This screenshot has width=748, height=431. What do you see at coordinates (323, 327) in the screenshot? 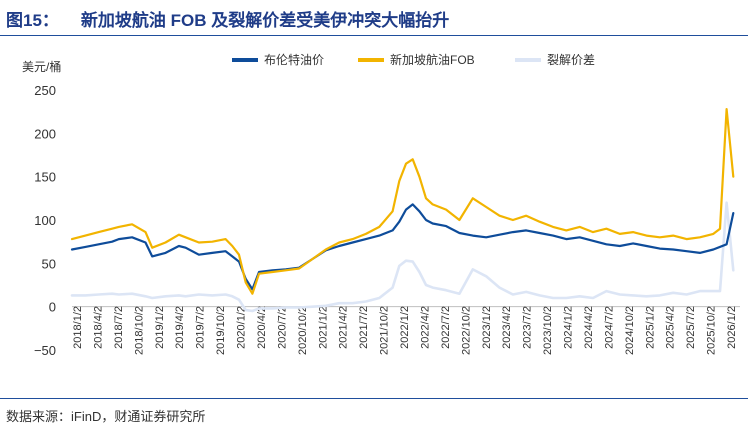
I see `x-tick-label: 2021/1/2` at bounding box center [323, 327].